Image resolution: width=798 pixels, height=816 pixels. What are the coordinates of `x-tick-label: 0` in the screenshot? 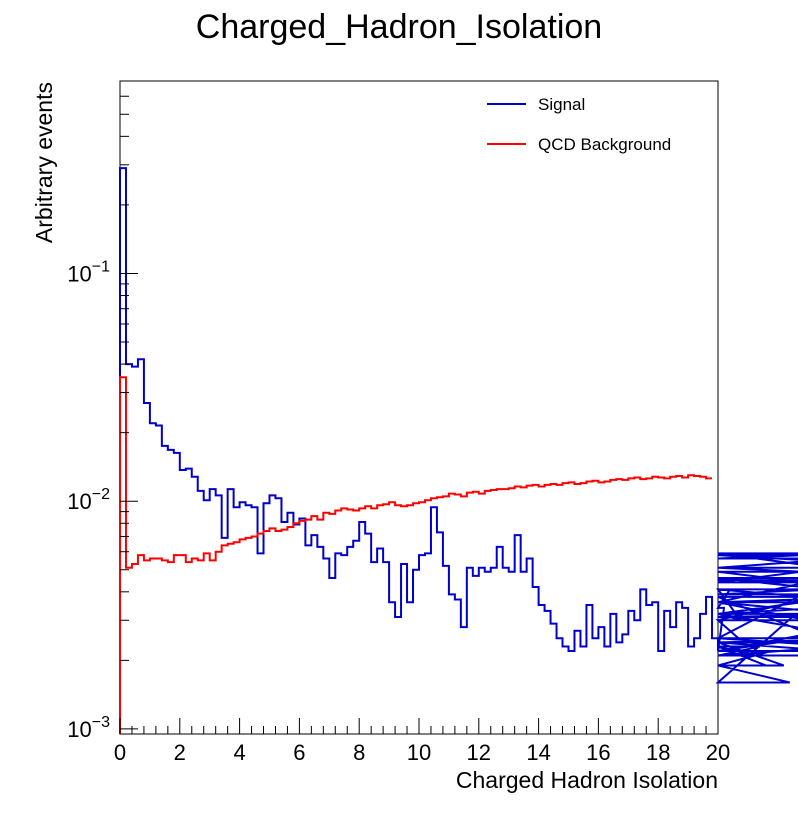 It's located at (120, 752).